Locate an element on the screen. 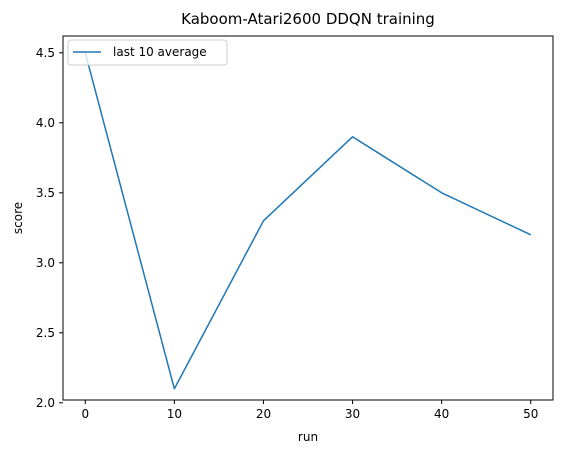 This screenshot has width=567, height=455. x-axis-label: run is located at coordinates (308, 437).